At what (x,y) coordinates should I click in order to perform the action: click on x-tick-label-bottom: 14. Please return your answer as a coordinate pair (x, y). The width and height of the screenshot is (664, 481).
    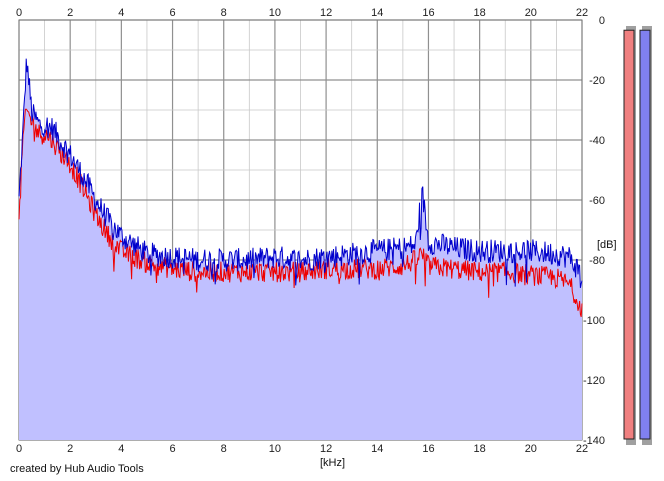
    Looking at the image, I should click on (377, 449).